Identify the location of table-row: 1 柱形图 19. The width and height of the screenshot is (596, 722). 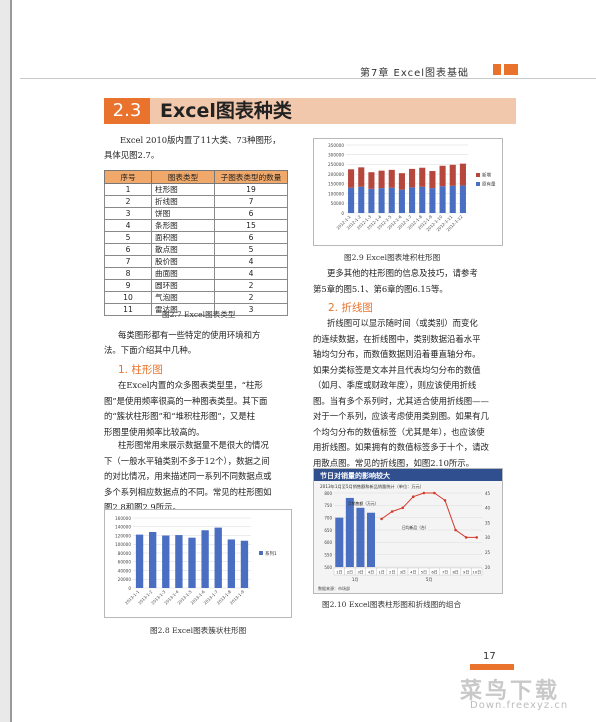
(196, 189).